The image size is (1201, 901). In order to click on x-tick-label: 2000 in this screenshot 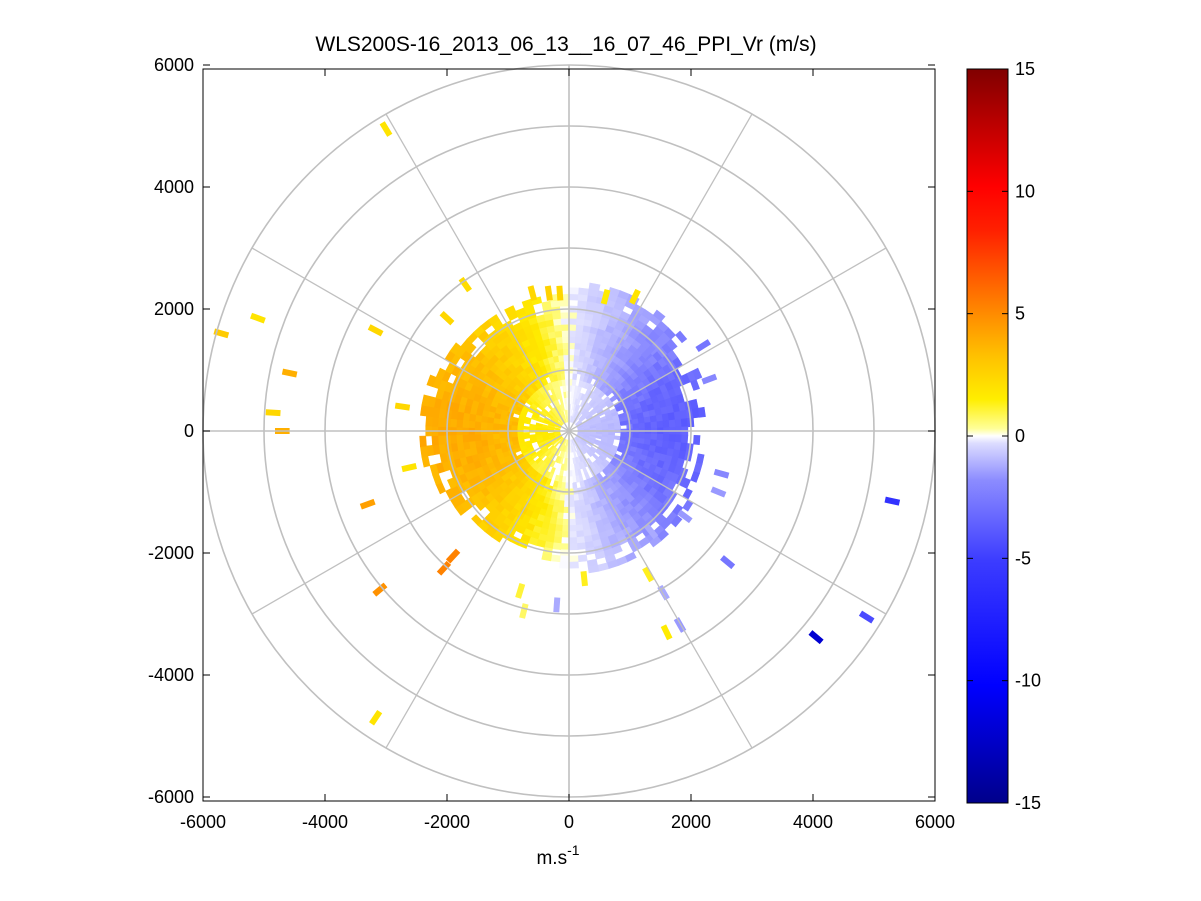, I will do `click(691, 822)`.